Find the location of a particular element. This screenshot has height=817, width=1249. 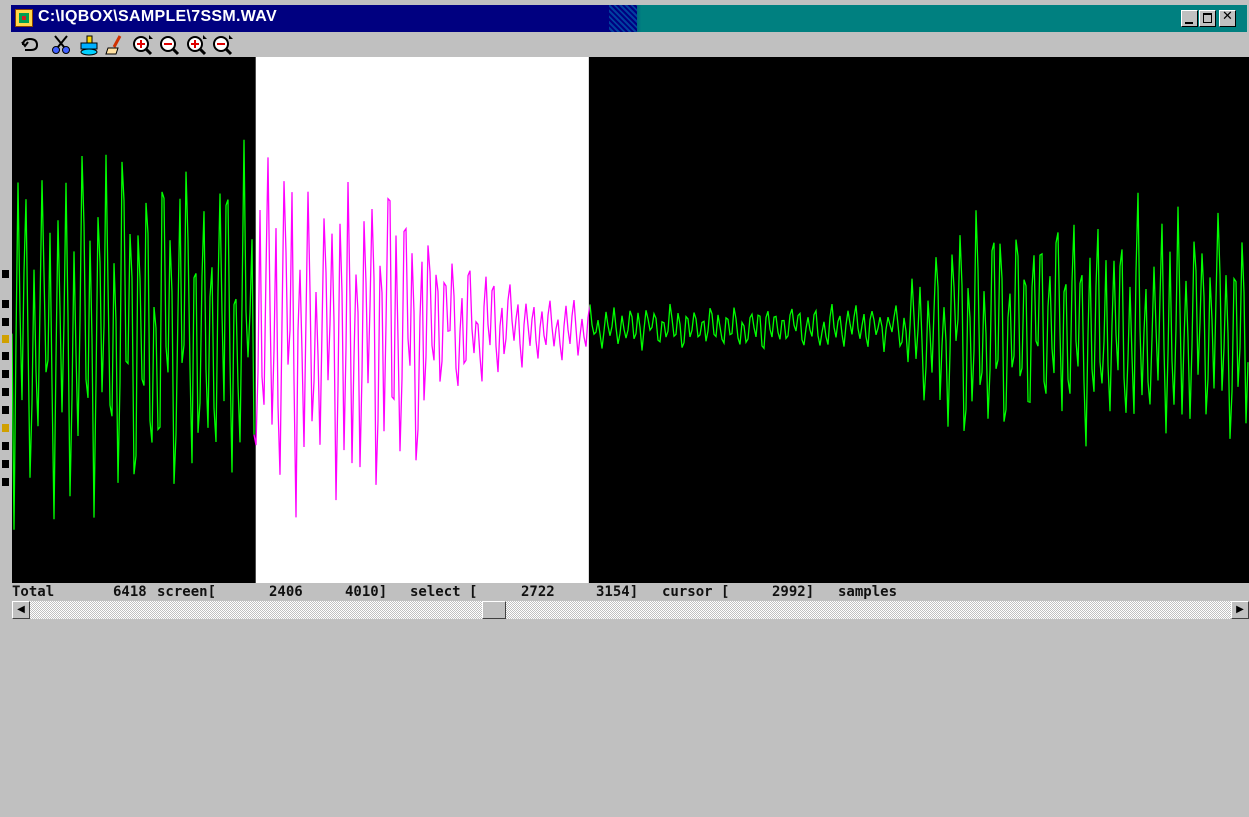

desktop-background is located at coordinates (5, 309).